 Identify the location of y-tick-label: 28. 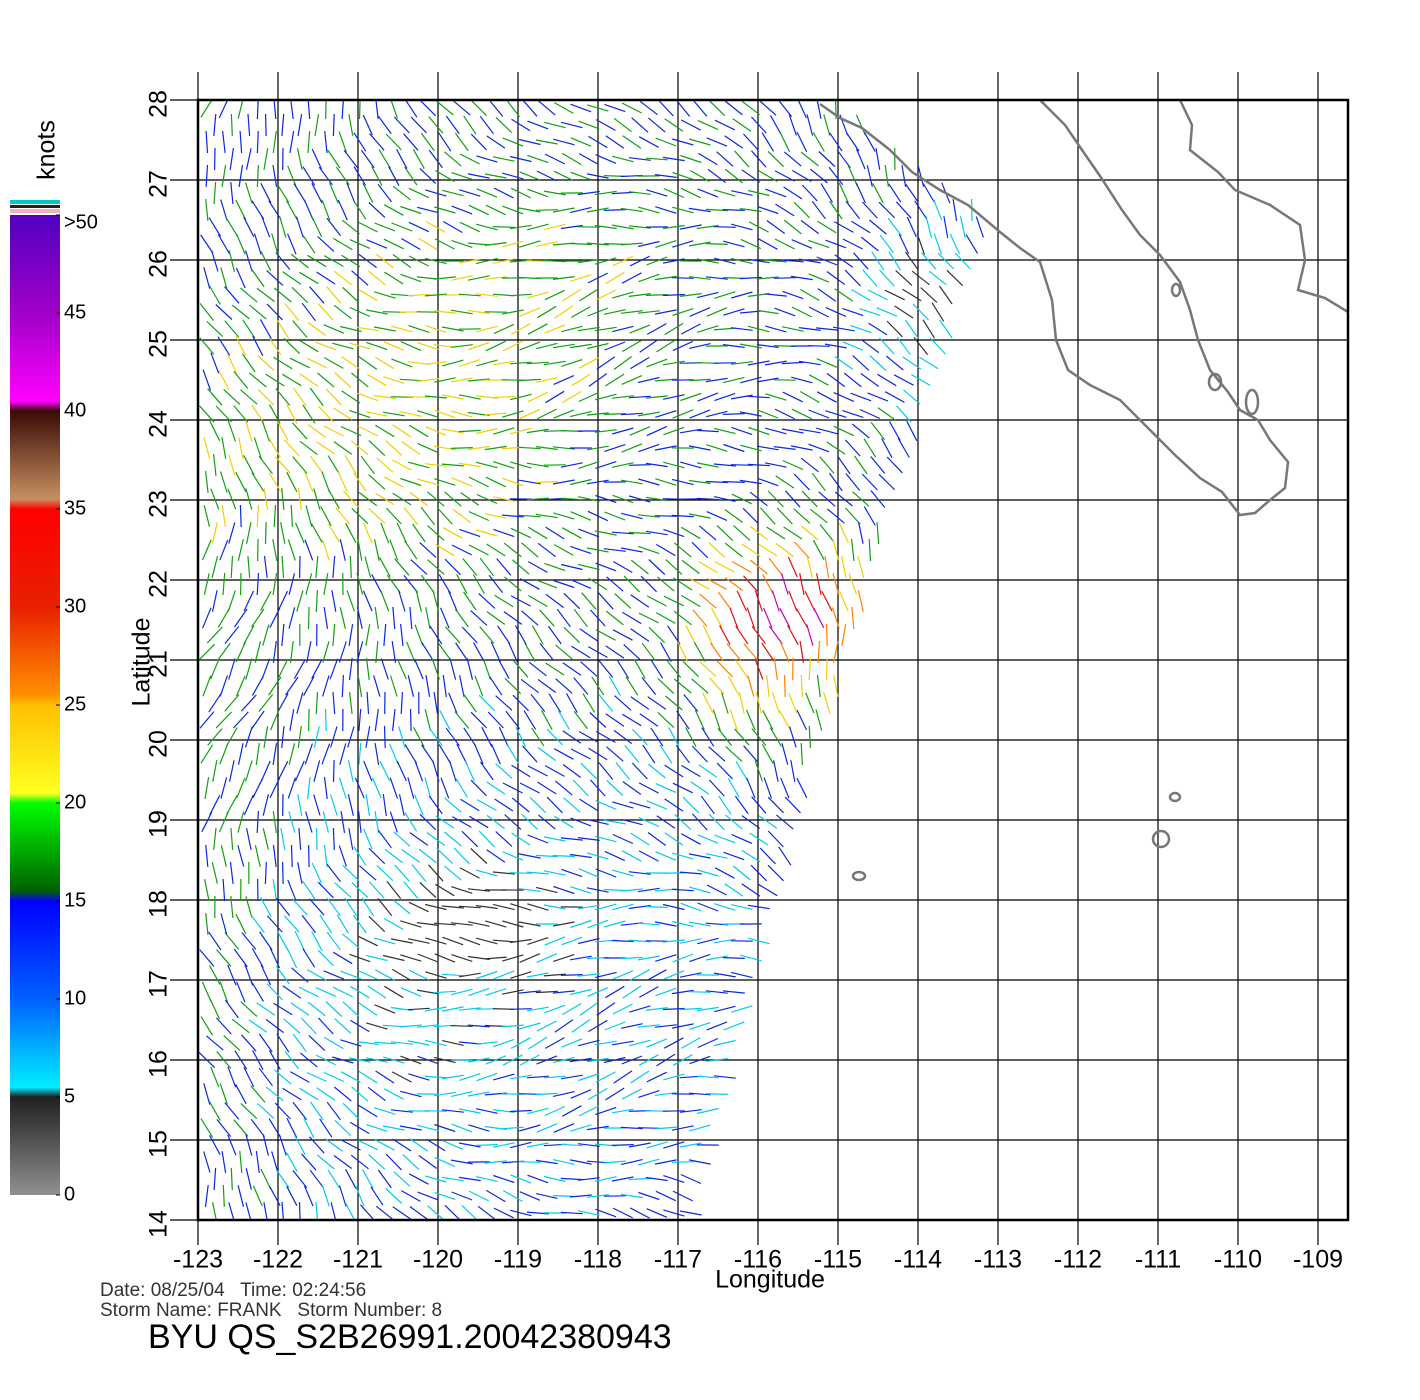
(159, 104).